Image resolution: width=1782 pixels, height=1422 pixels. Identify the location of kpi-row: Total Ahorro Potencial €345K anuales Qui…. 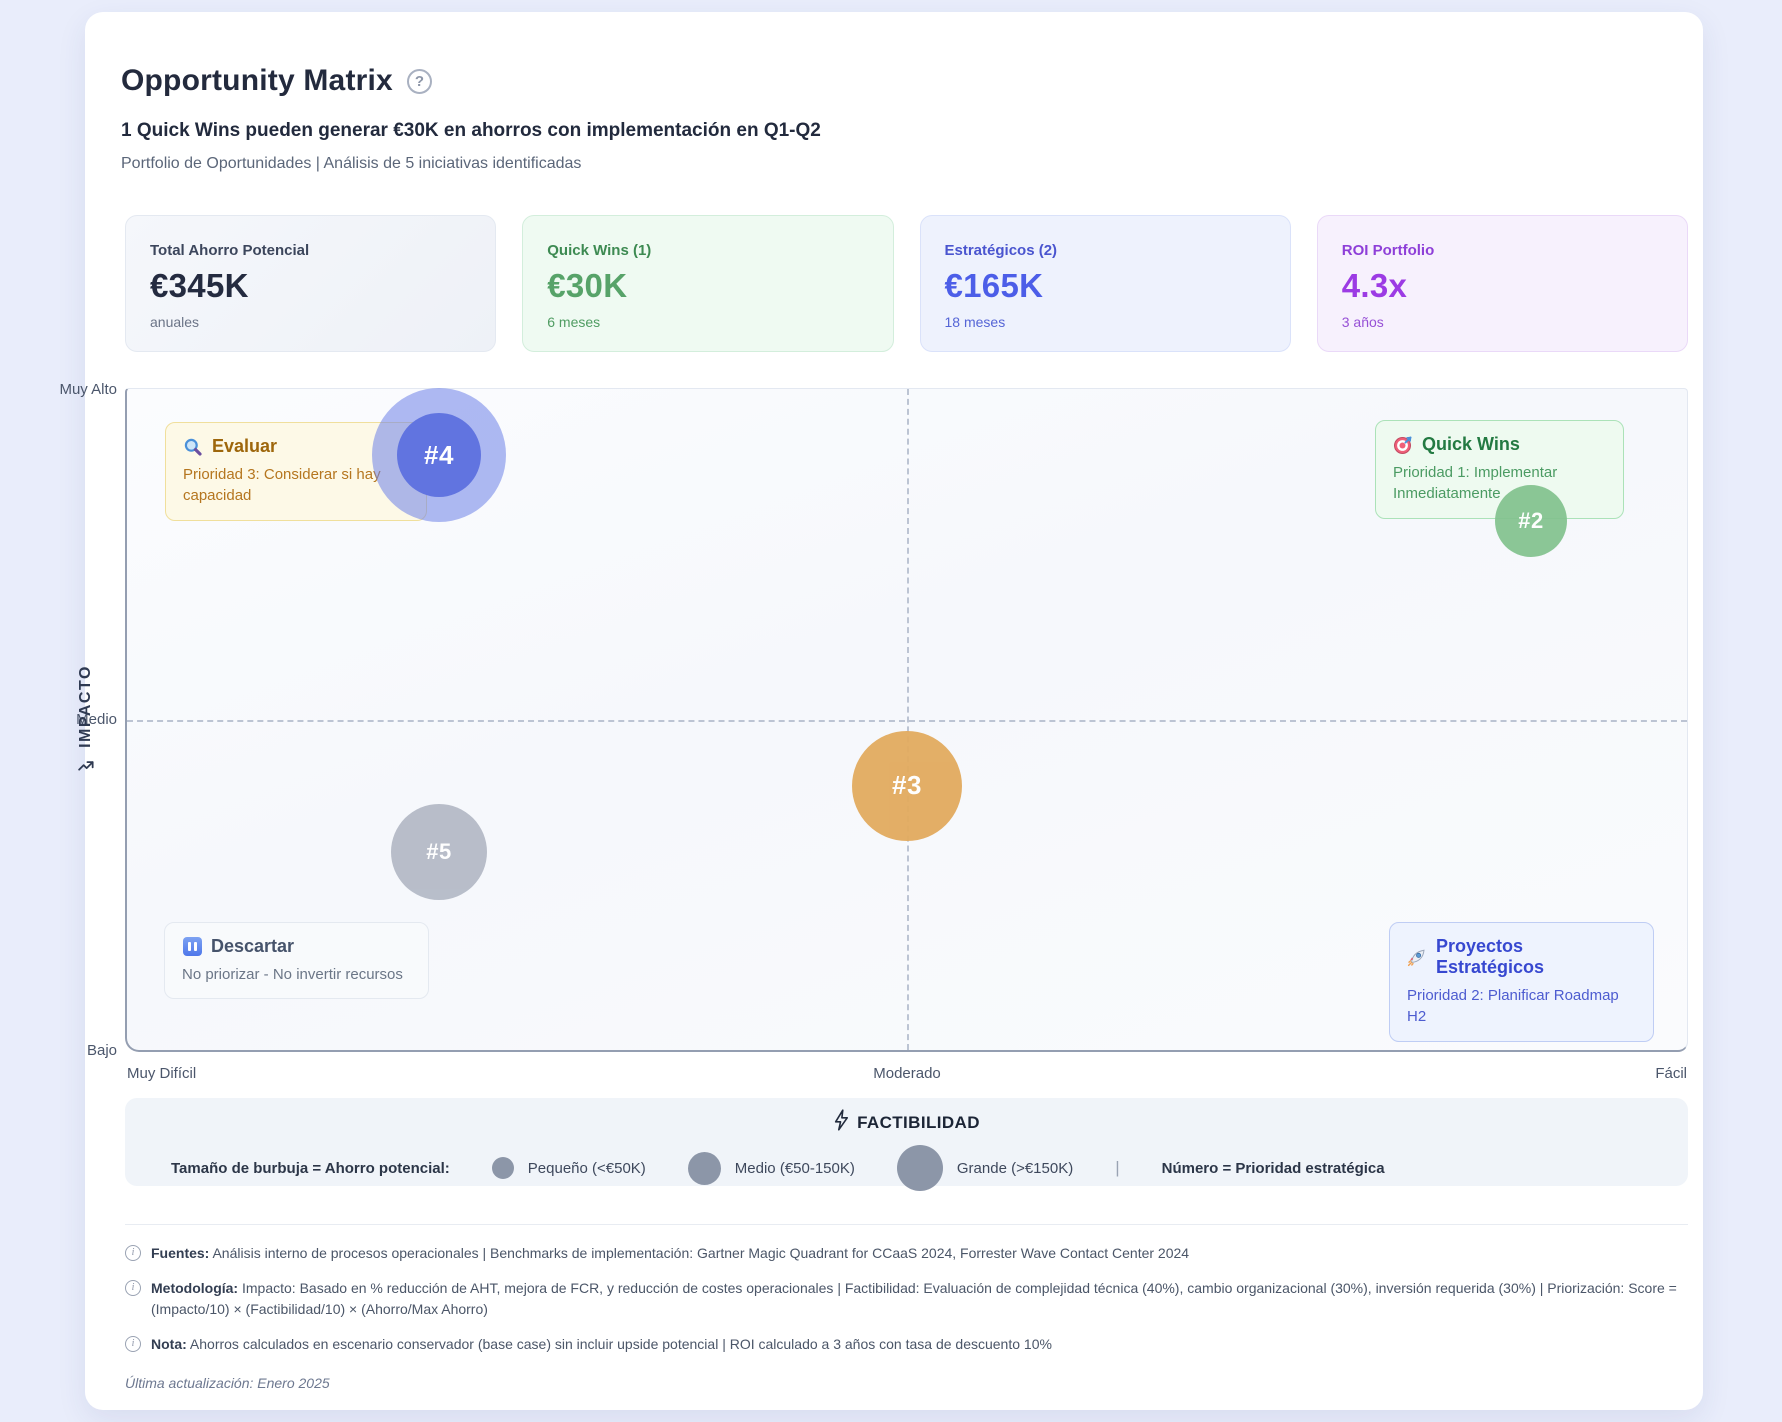
(906, 283).